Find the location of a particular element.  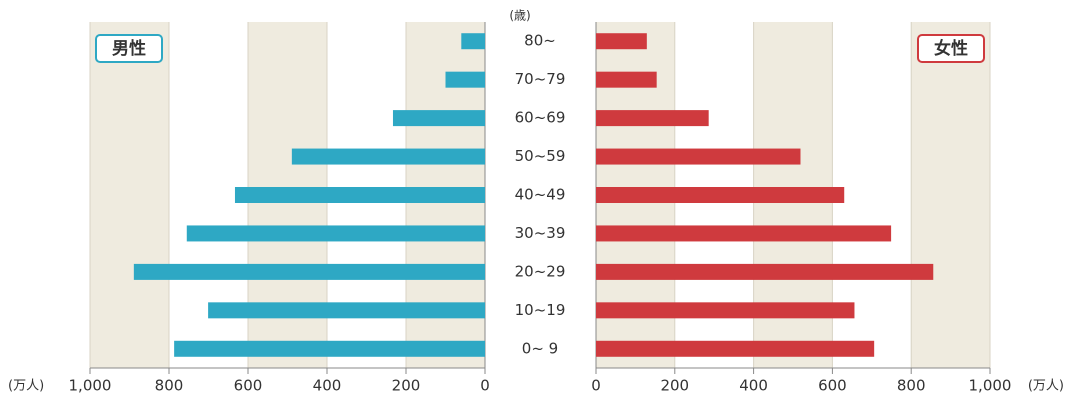

legend-label: 男性 is located at coordinates (129, 48).